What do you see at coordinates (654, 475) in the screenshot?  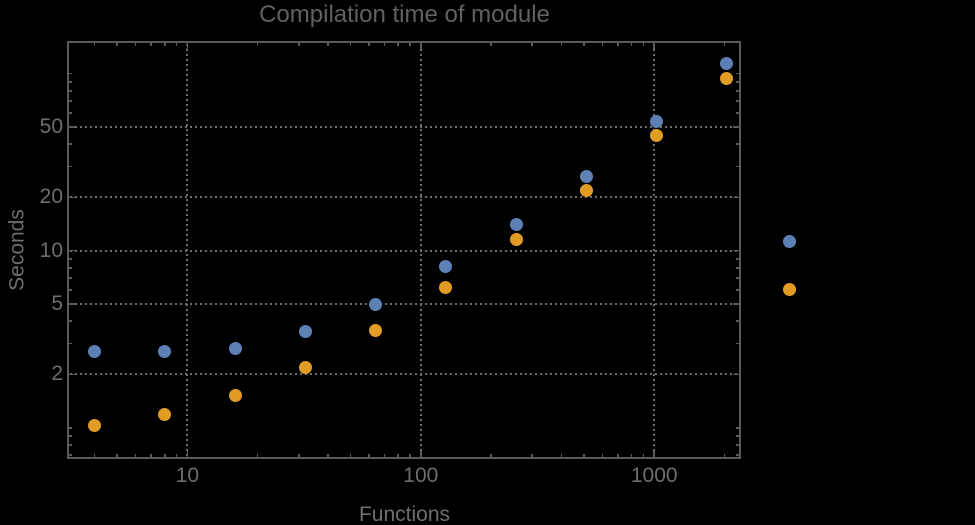 I see `x-tick-label: 1000` at bounding box center [654, 475].